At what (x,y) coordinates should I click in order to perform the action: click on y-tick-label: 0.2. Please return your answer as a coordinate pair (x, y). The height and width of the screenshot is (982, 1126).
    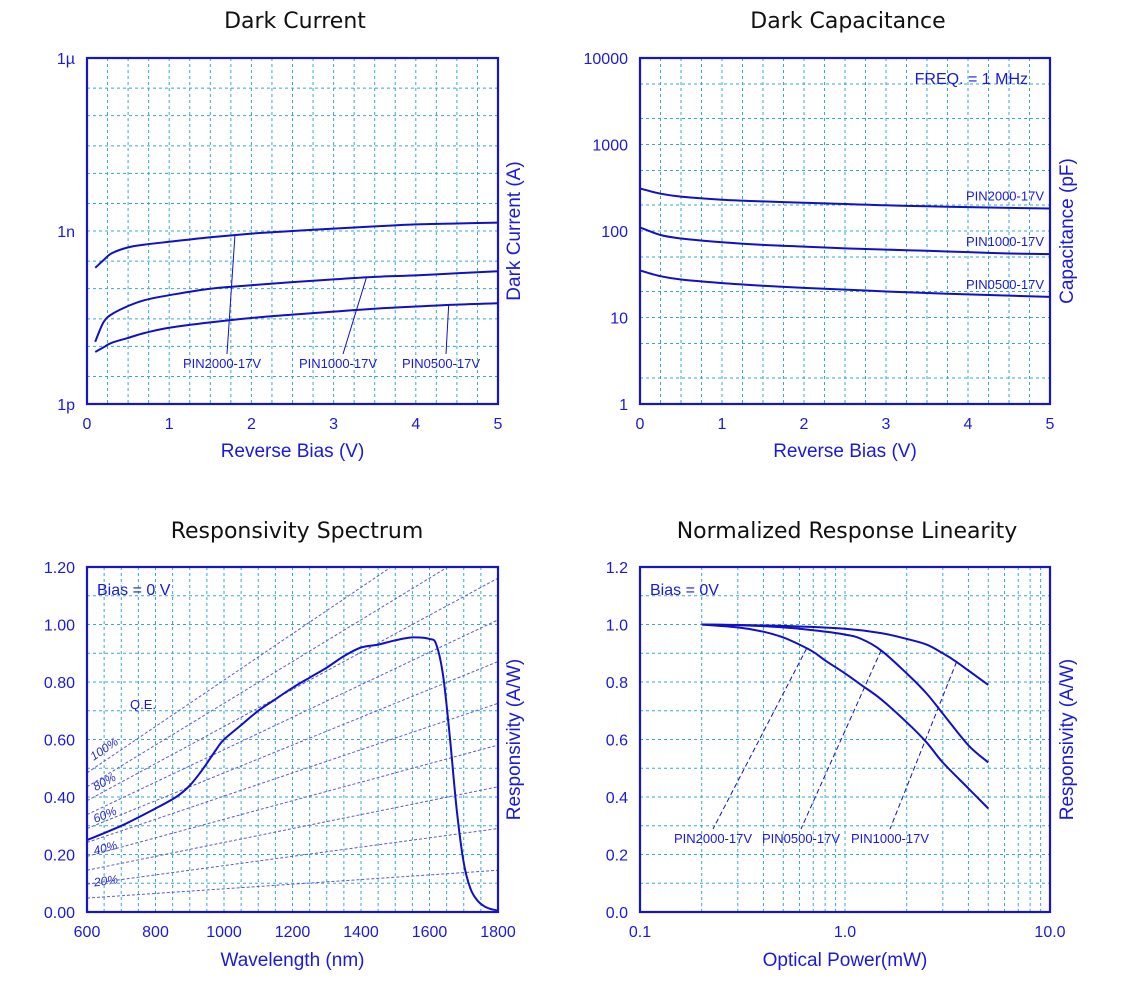
    Looking at the image, I should click on (617, 856).